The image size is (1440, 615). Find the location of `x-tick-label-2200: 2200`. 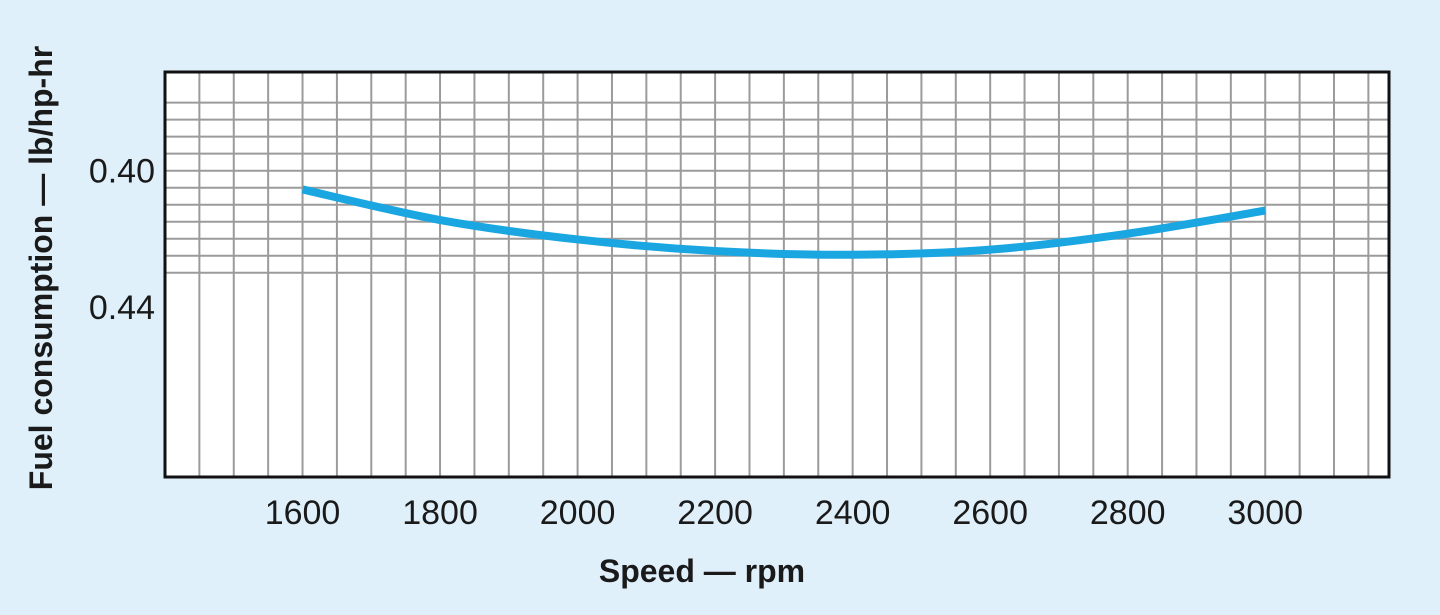

x-tick-label-2200: 2200 is located at coordinates (715, 513).